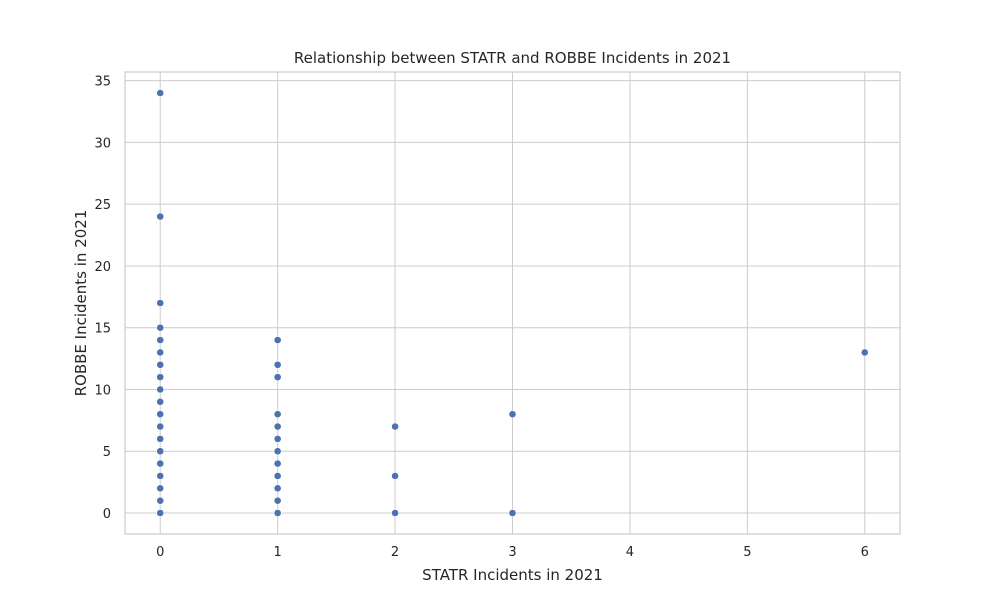 Image resolution: width=1000 pixels, height=600 pixels. Describe the element at coordinates (81, 303) in the screenshot. I see `y-axis-label: ROBBE Incidents in 2021` at that location.